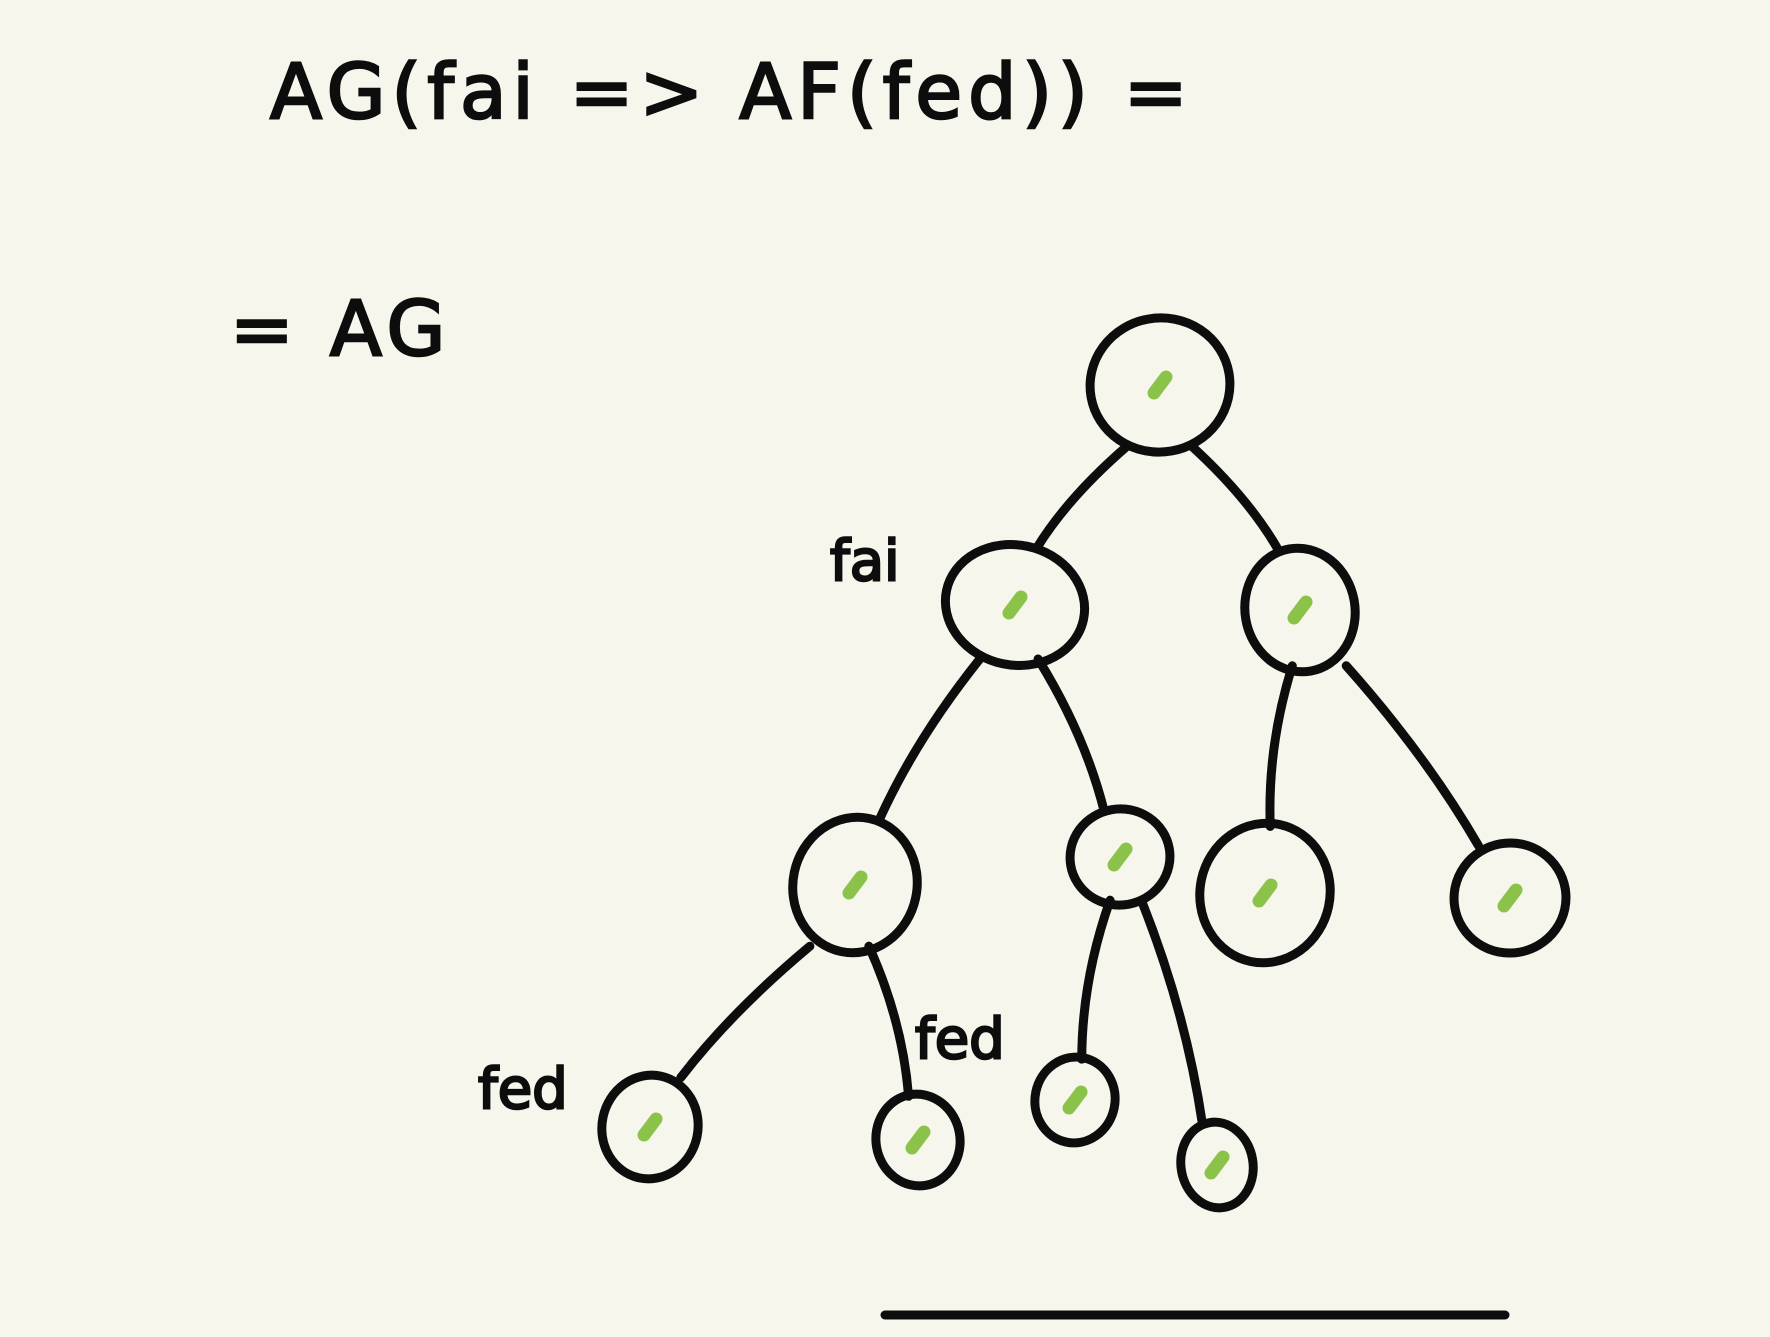 The height and width of the screenshot is (1337, 1770). I want to click on tree-node-mark-n5, so click(1265, 893).